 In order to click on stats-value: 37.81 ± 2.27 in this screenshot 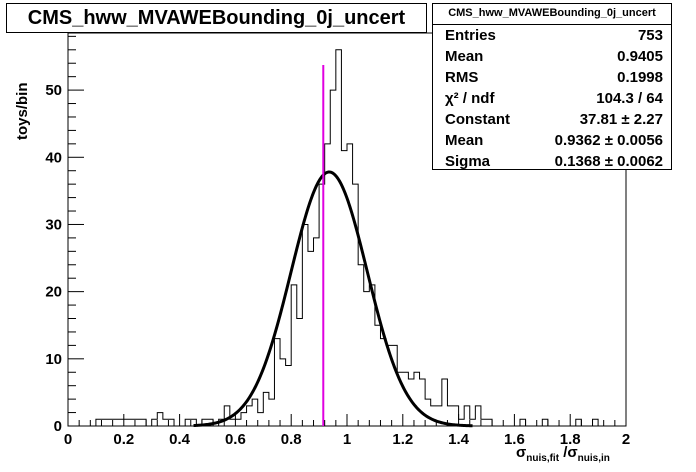, I will do `click(621, 119)`.